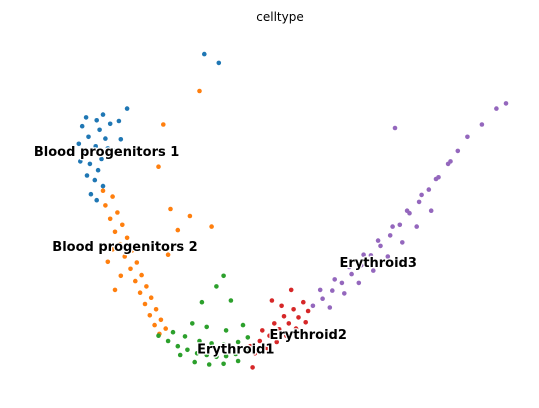  What do you see at coordinates (279, 17) in the screenshot?
I see `chart-title: celltype` at bounding box center [279, 17].